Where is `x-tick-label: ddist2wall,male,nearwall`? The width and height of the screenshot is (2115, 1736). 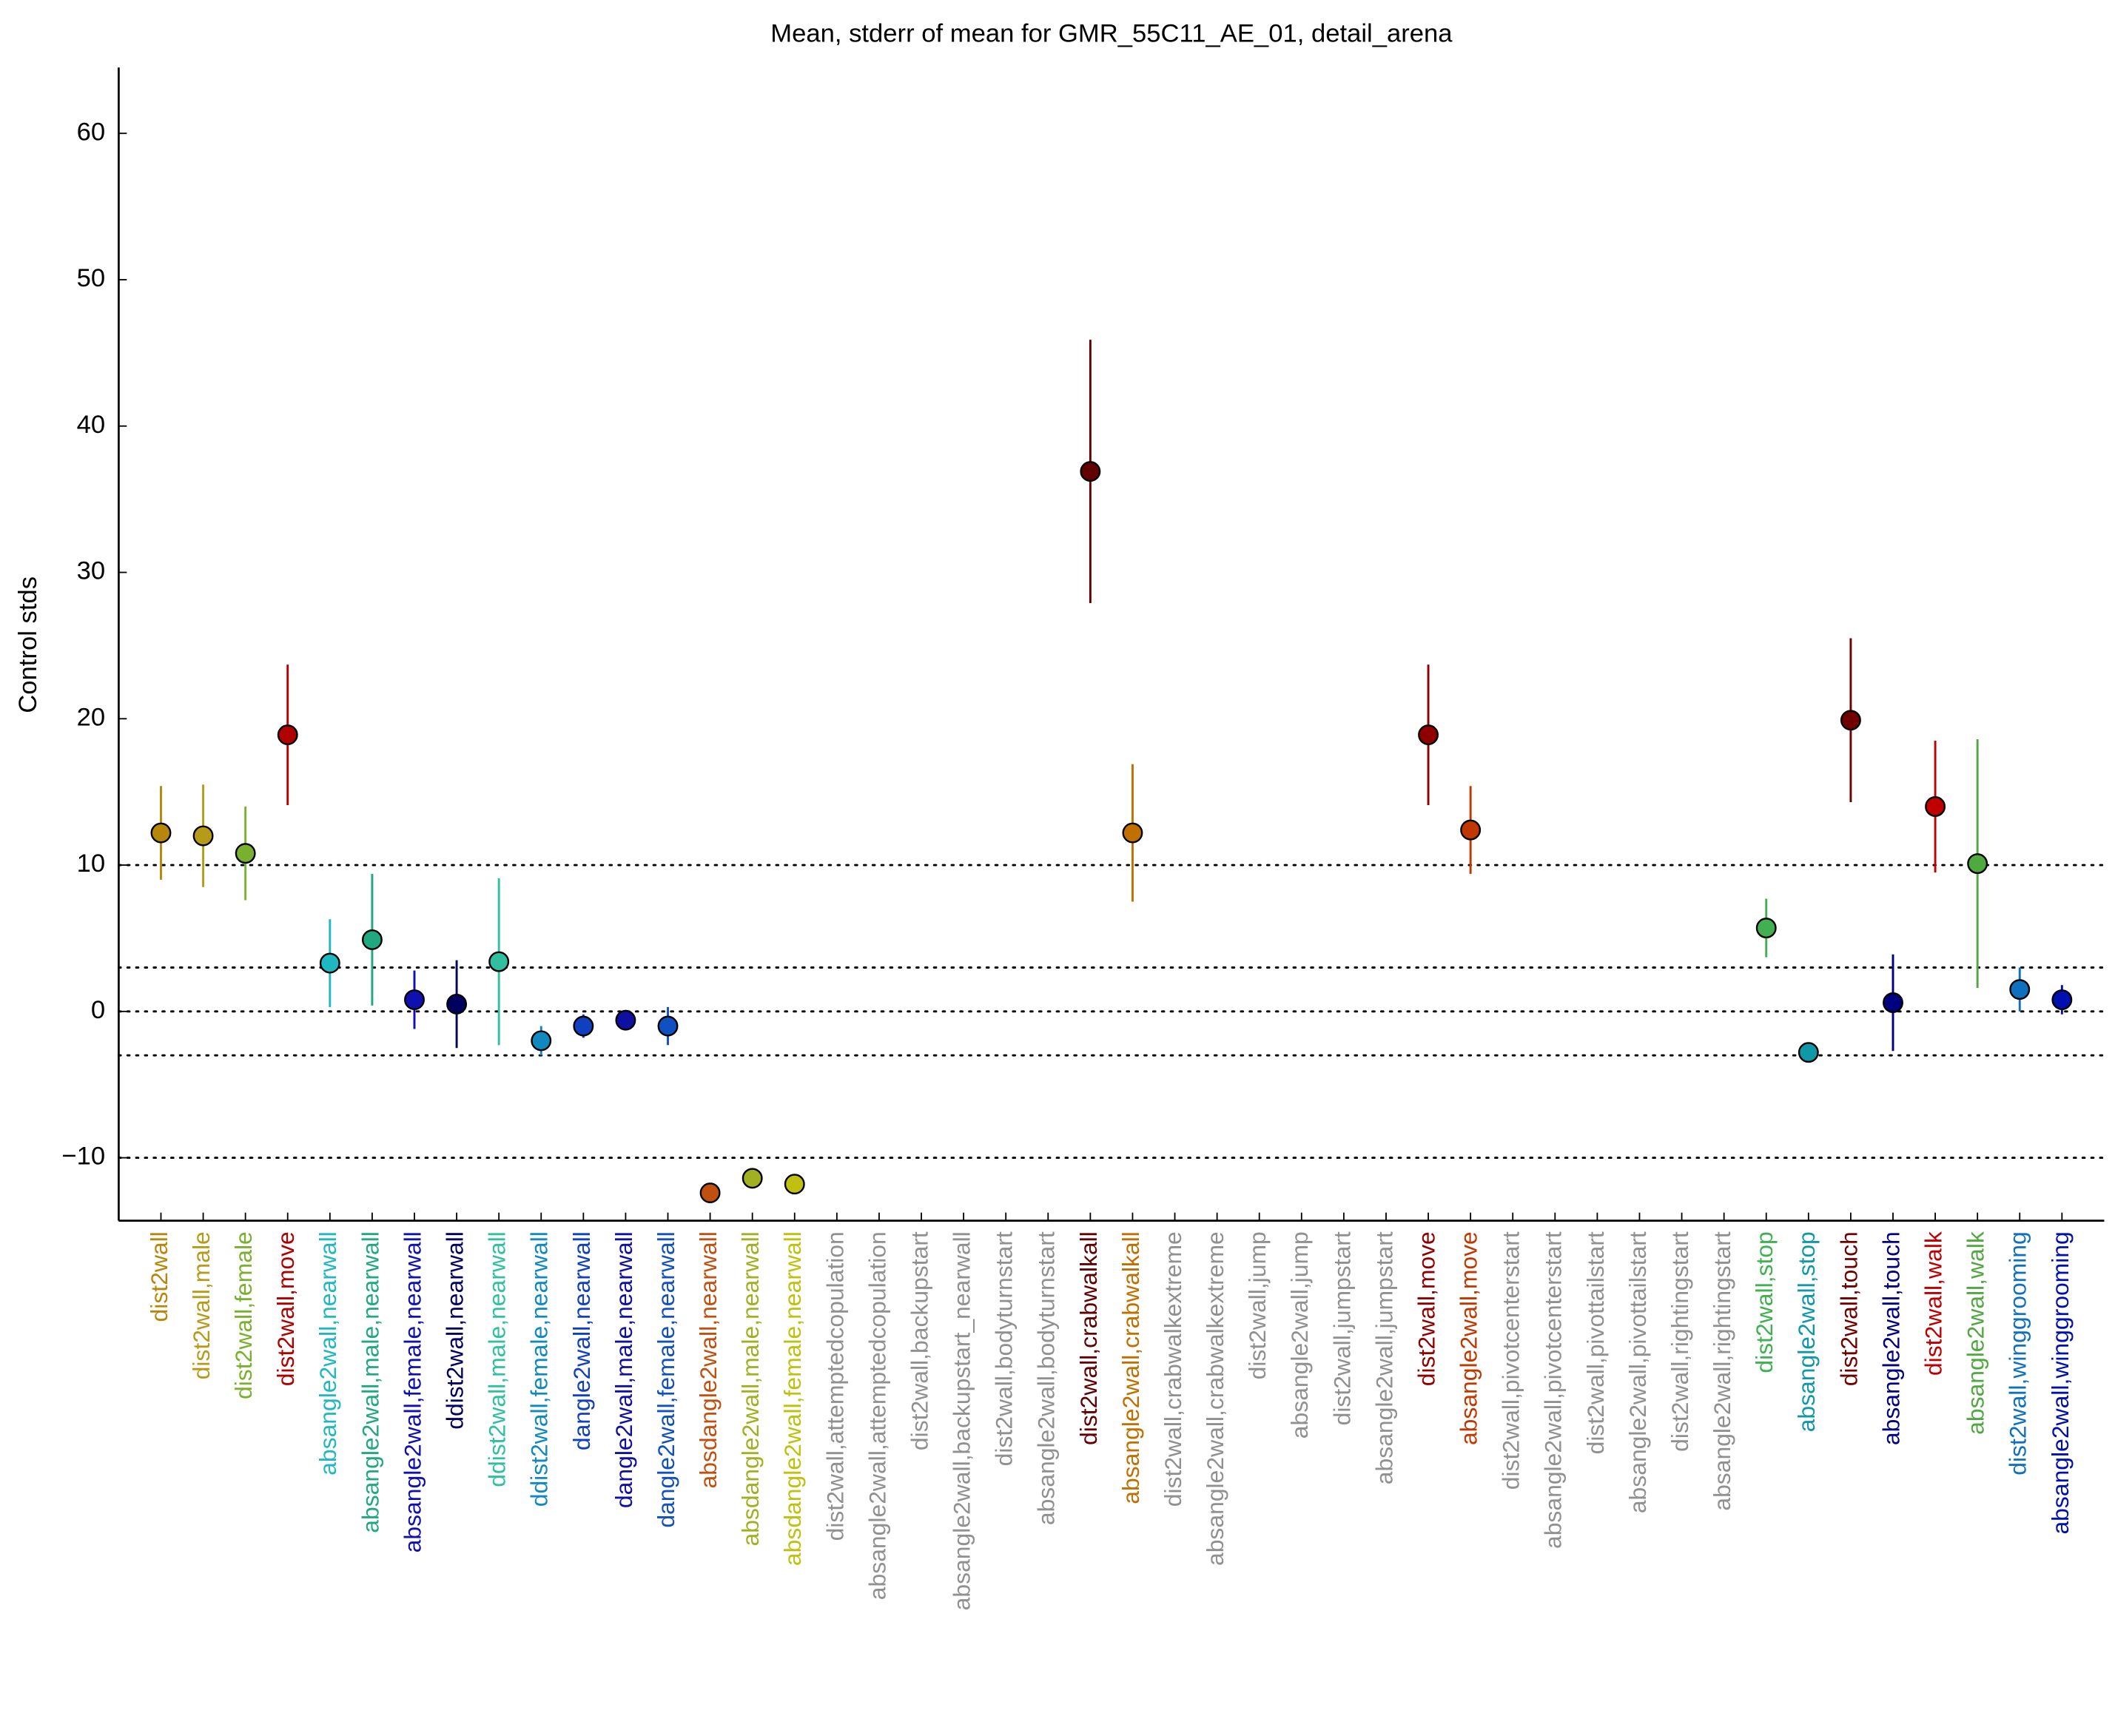 x-tick-label: ddist2wall,male,nearwall is located at coordinates (497, 1359).